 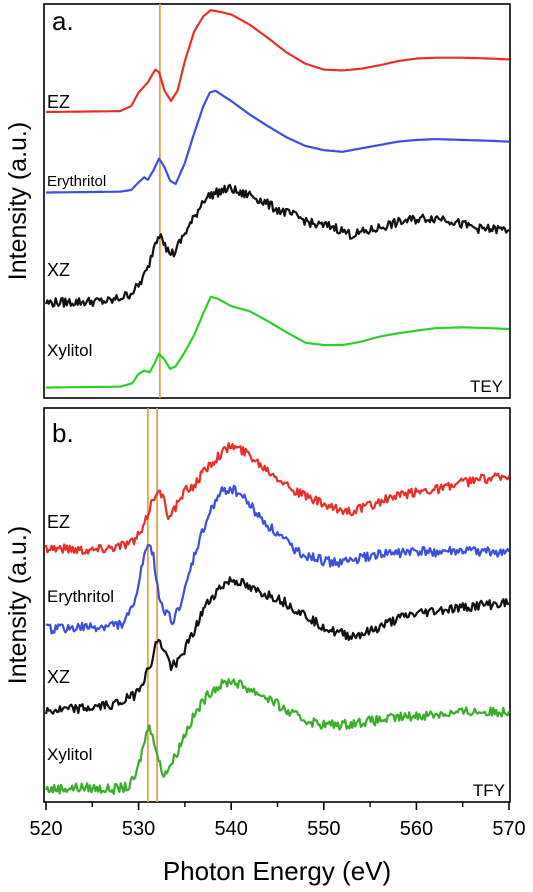 I want to click on panel-a-series-label-ez: EZ, so click(x=58, y=102).